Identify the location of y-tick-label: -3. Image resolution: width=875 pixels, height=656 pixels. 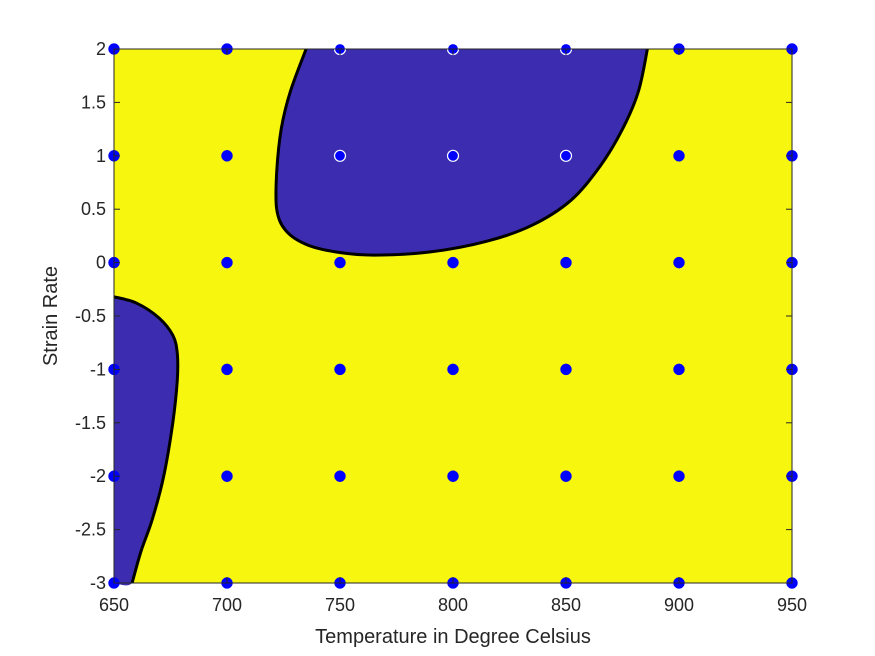
(98, 583).